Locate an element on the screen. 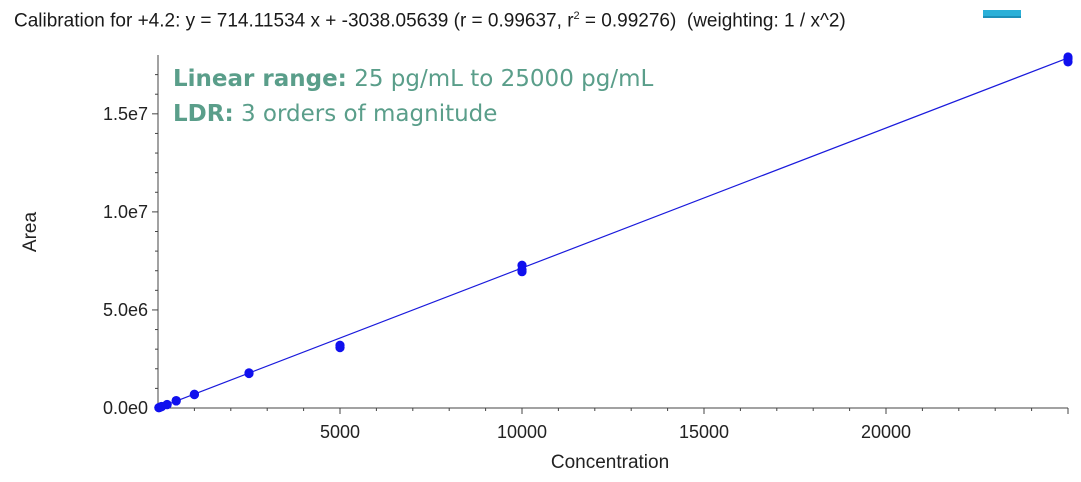 The height and width of the screenshot is (482, 1081). title-equation: y = 714.11534 x + -3038.05639 is located at coordinates (317, 21).